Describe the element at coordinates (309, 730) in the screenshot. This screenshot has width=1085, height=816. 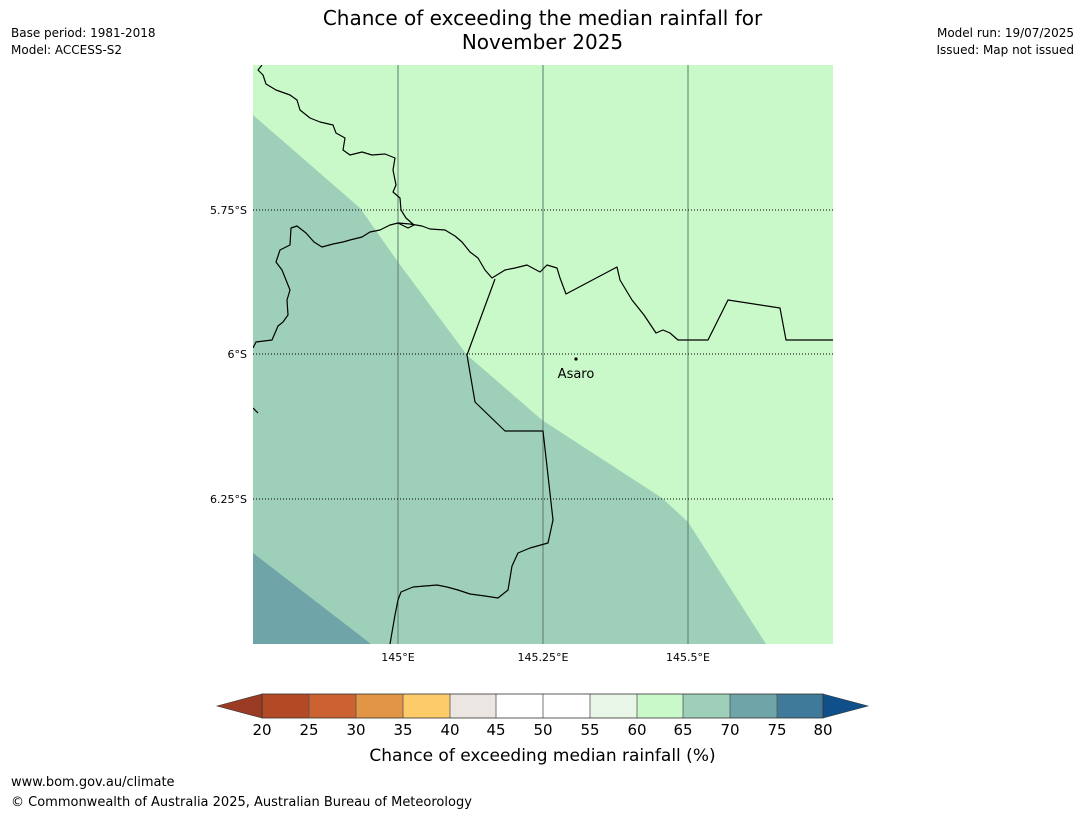
I see `colorbar-tick-25: 25` at that location.